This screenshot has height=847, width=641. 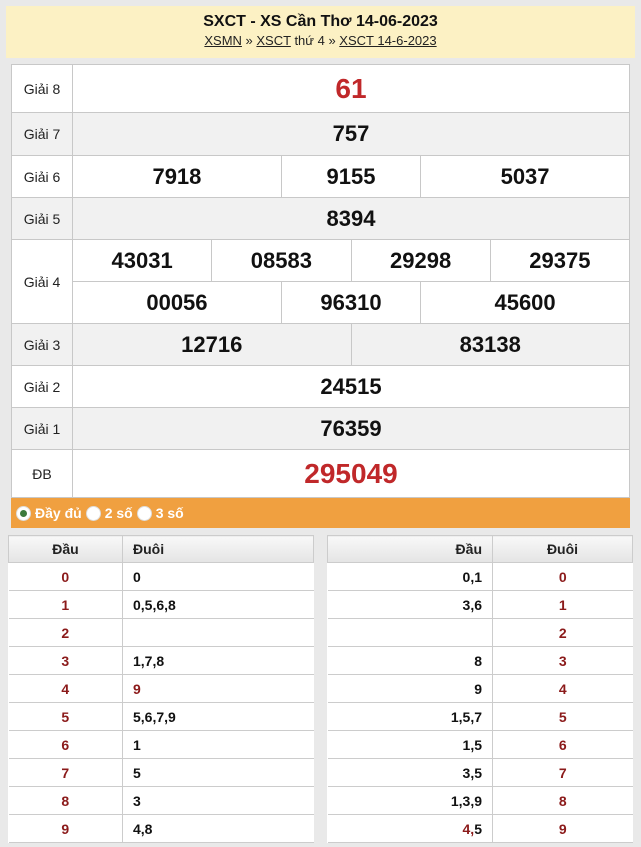 I want to click on option-3-label: 3 số, so click(x=169, y=513).